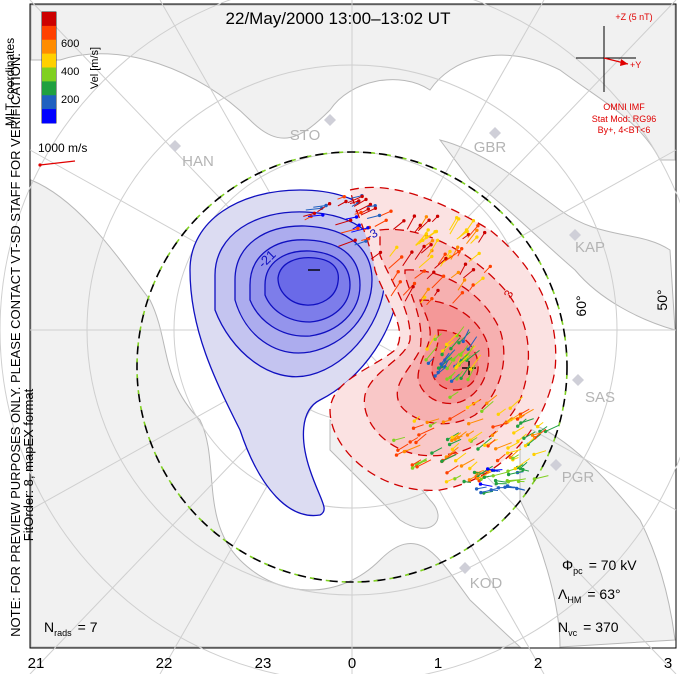  I want to click on stats-n-vc: Nvc = 370, so click(588, 628).